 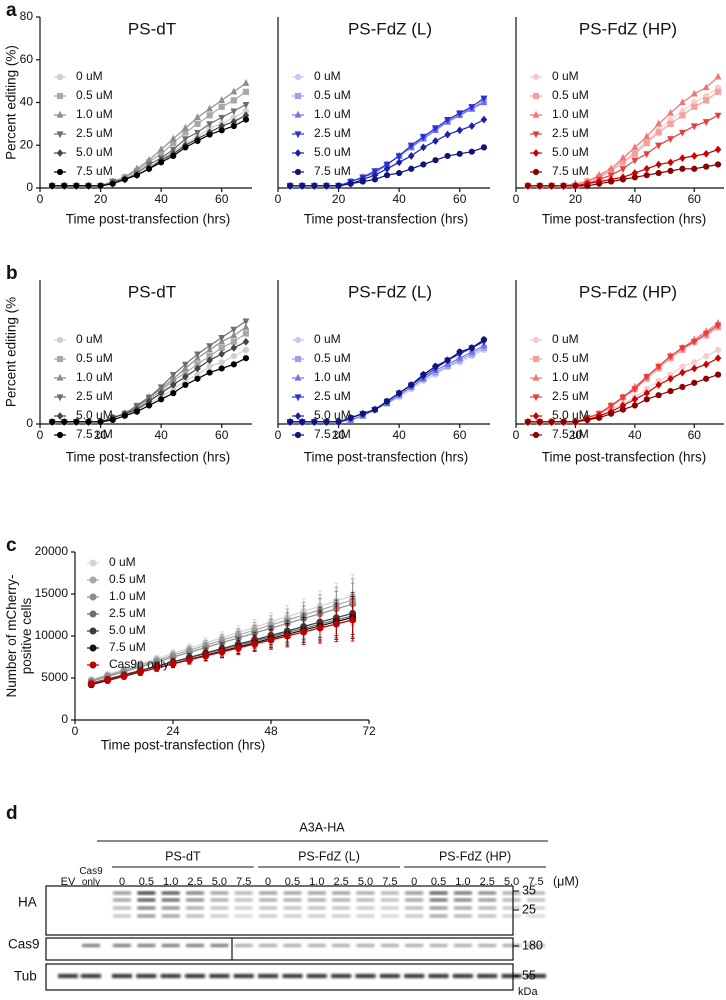 I want to click on y-axis-title: Percent editing (%), so click(x=11, y=102).